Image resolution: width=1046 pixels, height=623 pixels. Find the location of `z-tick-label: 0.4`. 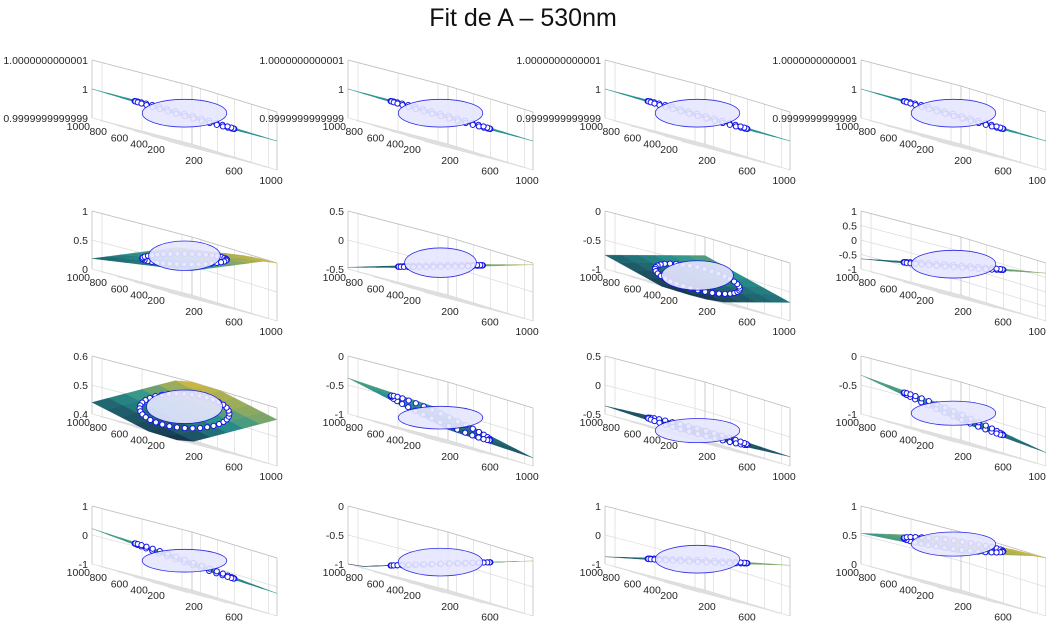

z-tick-label: 0.4 is located at coordinates (80, 415).